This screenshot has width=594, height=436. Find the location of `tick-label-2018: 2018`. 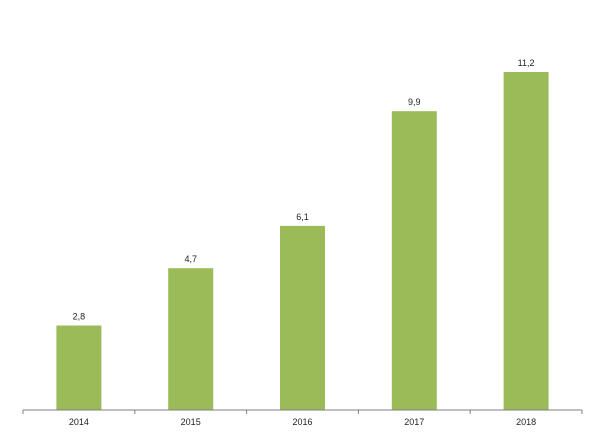

tick-label-2018: 2018 is located at coordinates (526, 422).